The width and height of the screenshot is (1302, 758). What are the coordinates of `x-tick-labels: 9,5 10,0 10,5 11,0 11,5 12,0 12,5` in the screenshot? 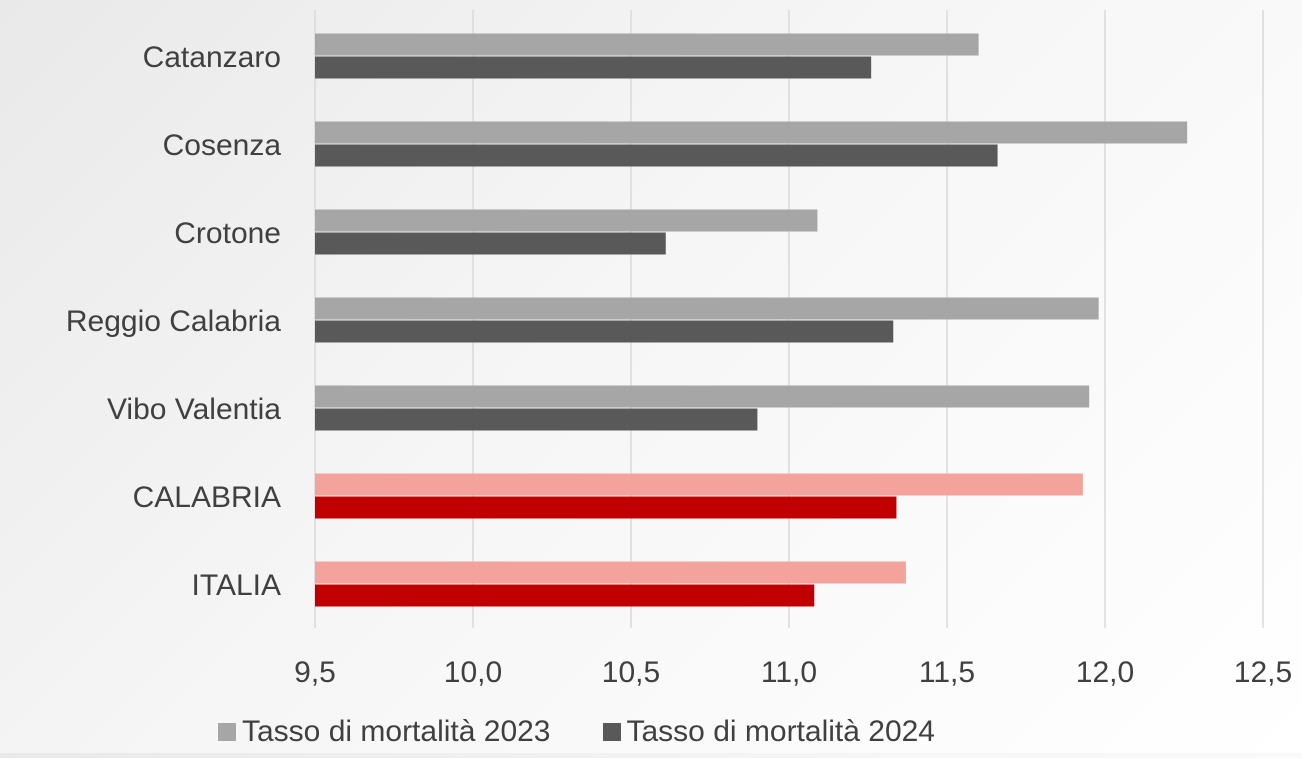 It's located at (793, 672).